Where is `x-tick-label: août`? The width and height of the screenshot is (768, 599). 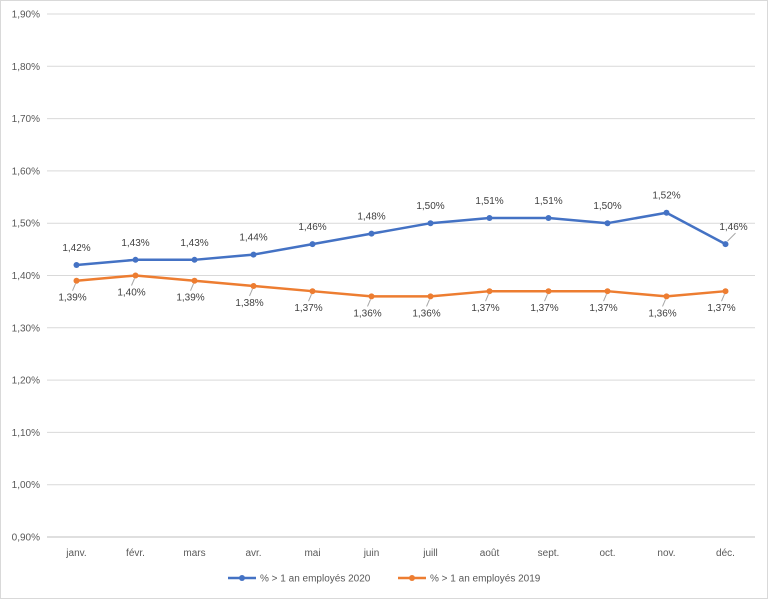
x-tick-label: août is located at coordinates (490, 553).